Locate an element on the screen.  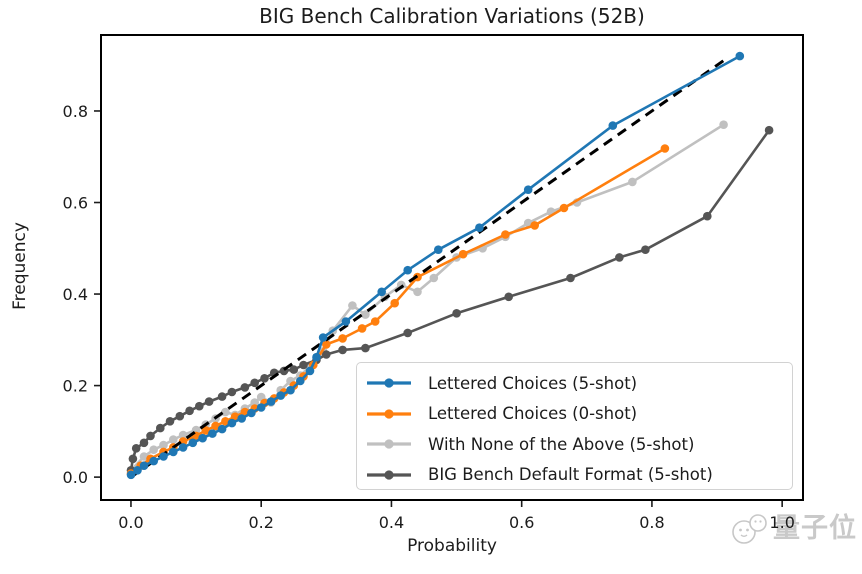
x-axis-label: Probability is located at coordinates (452, 546).